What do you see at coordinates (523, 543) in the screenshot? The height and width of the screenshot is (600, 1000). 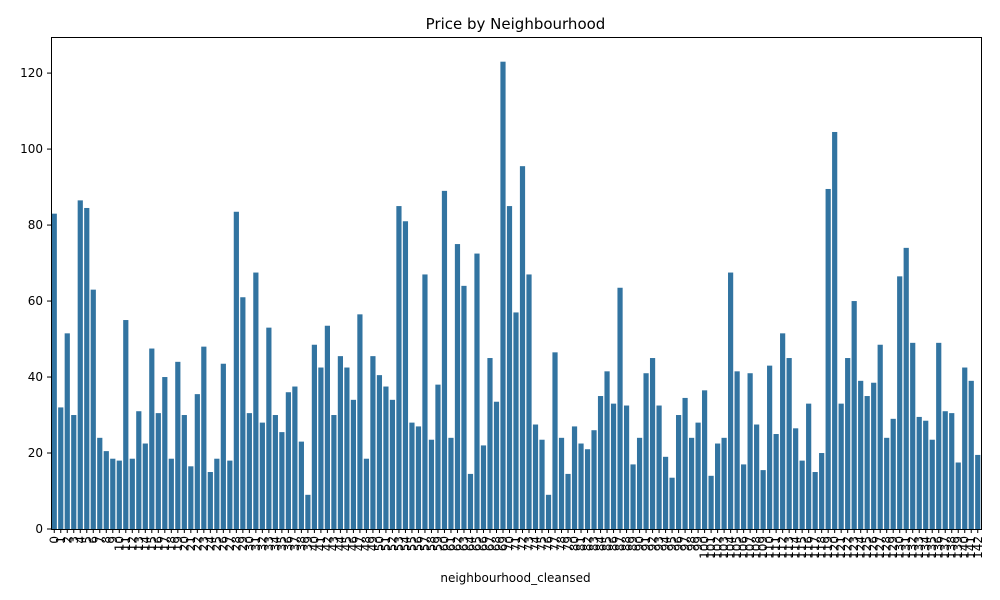 I see `x-tick-label: 72` at bounding box center [523, 543].